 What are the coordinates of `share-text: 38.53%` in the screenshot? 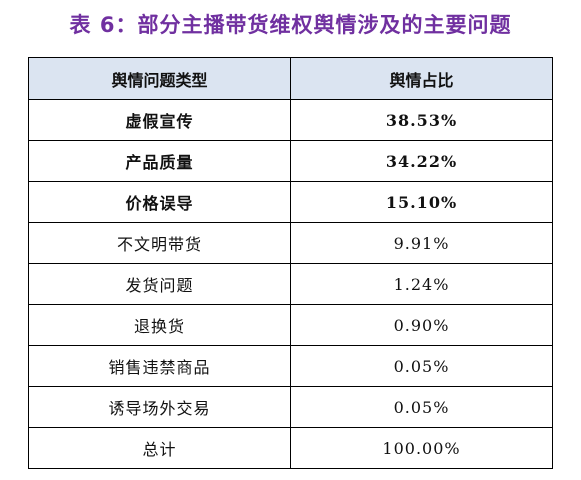 It's located at (421, 120).